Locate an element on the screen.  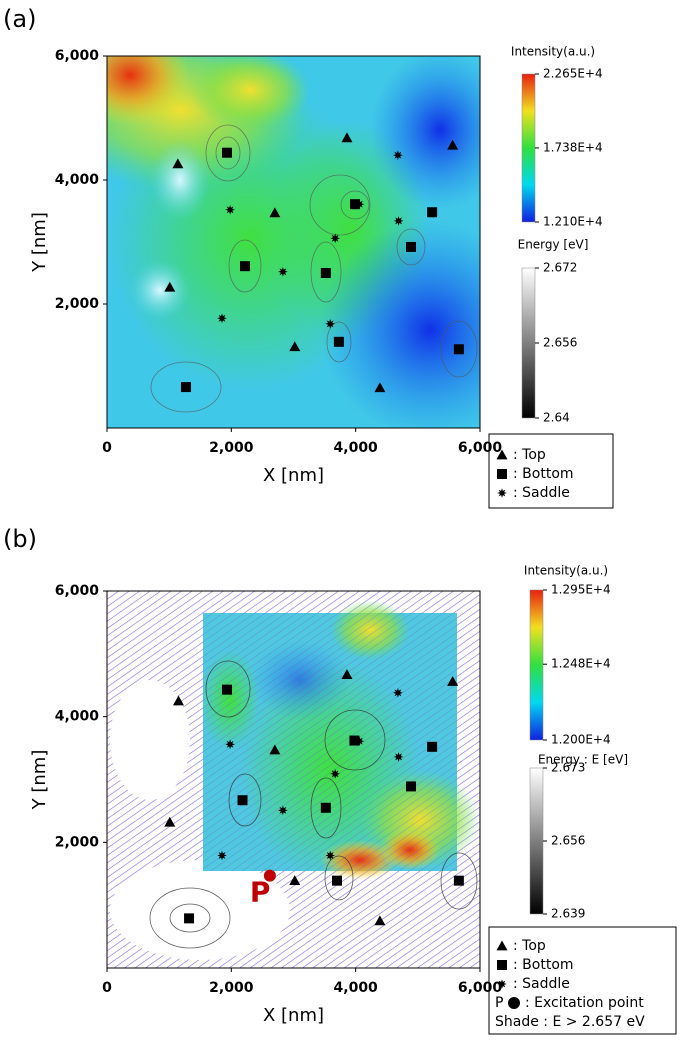
colorbar-tick-label: 2.639 is located at coordinates (568, 914).